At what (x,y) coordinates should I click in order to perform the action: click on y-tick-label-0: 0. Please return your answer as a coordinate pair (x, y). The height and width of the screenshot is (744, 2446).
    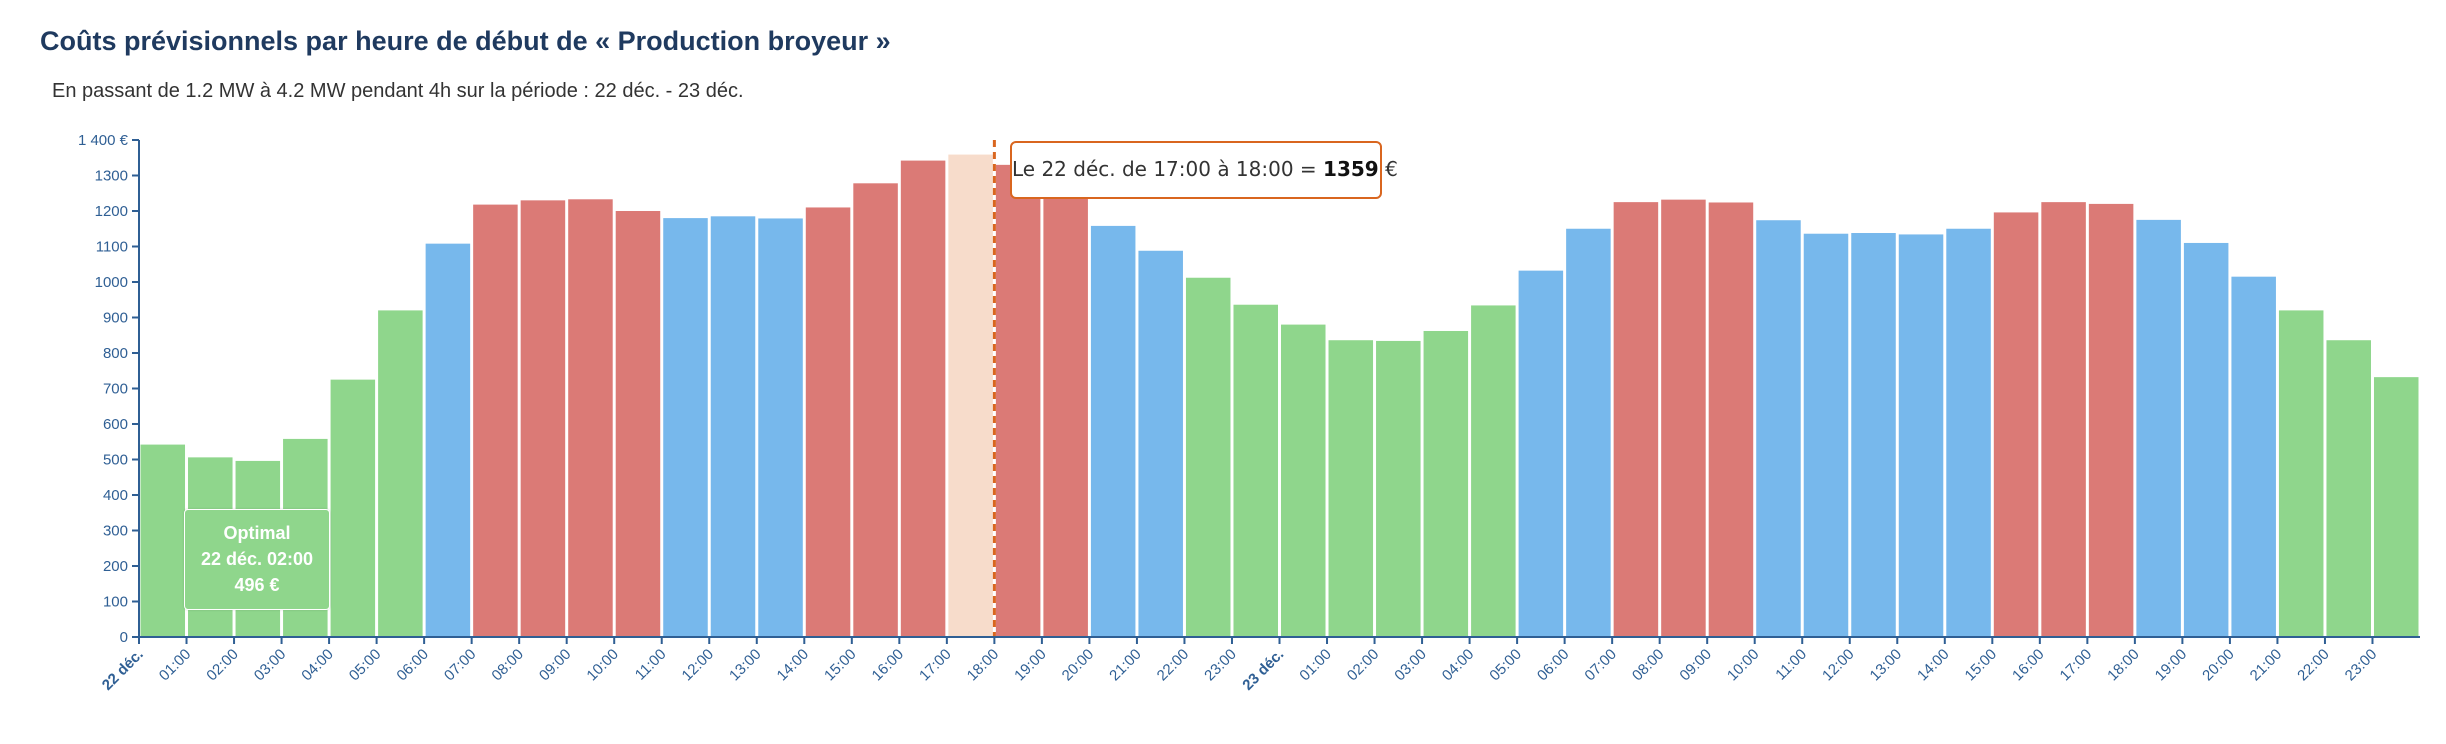
    Looking at the image, I should click on (124, 637).